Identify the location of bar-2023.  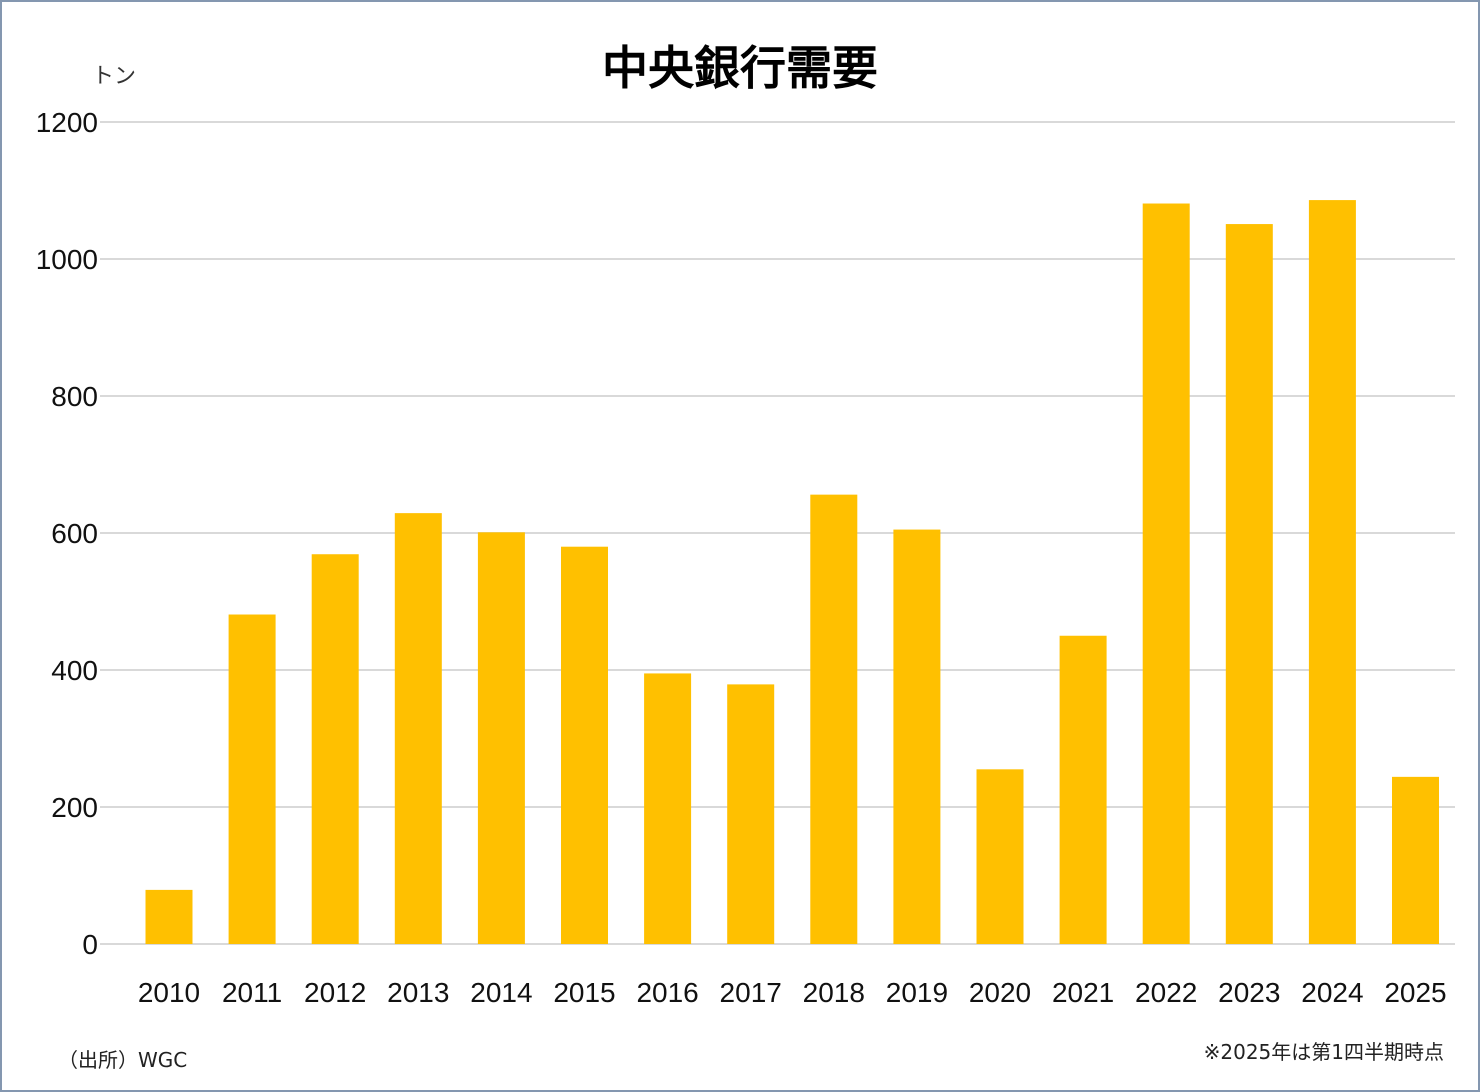
(1249, 584).